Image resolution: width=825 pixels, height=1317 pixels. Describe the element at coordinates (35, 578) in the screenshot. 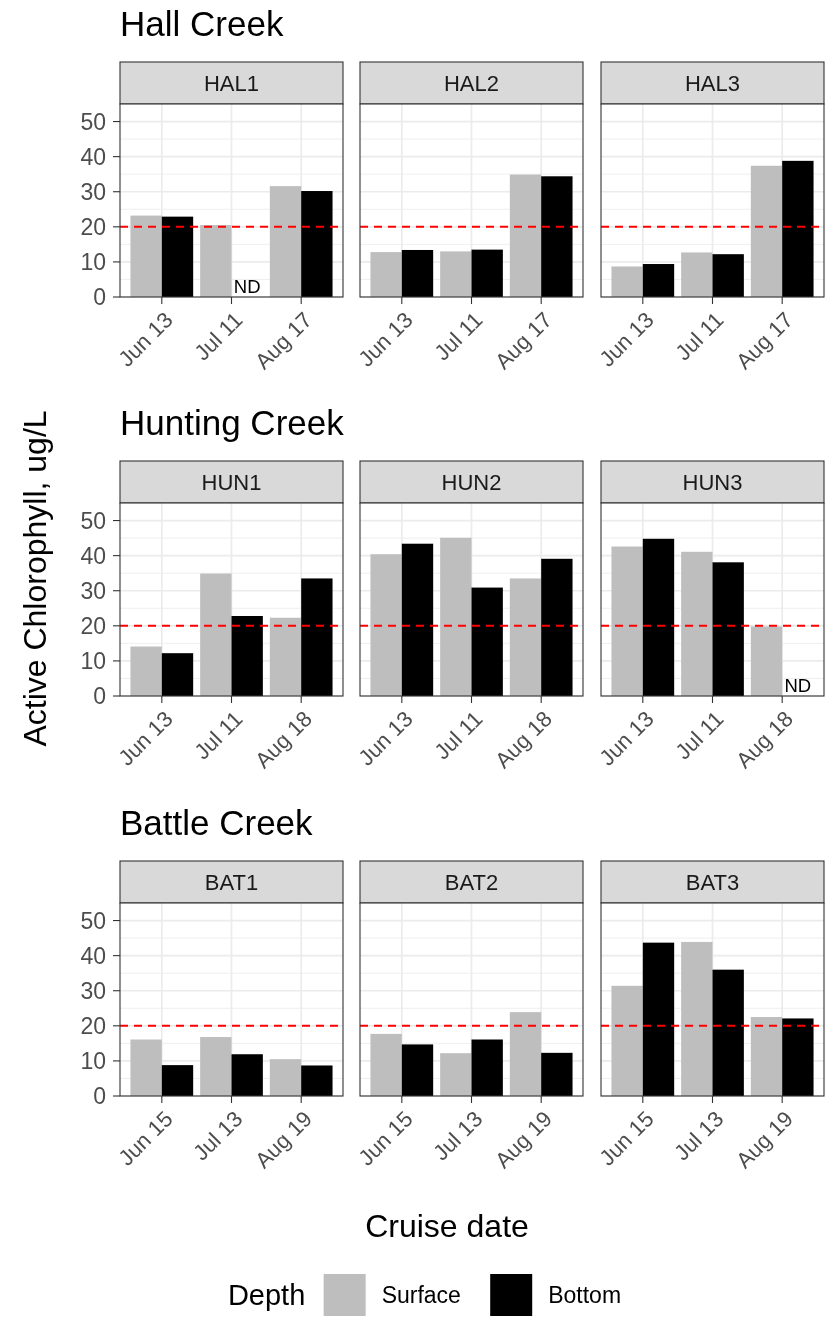

I see `y-axis-title: Active Chlorophyll, ug/L` at that location.